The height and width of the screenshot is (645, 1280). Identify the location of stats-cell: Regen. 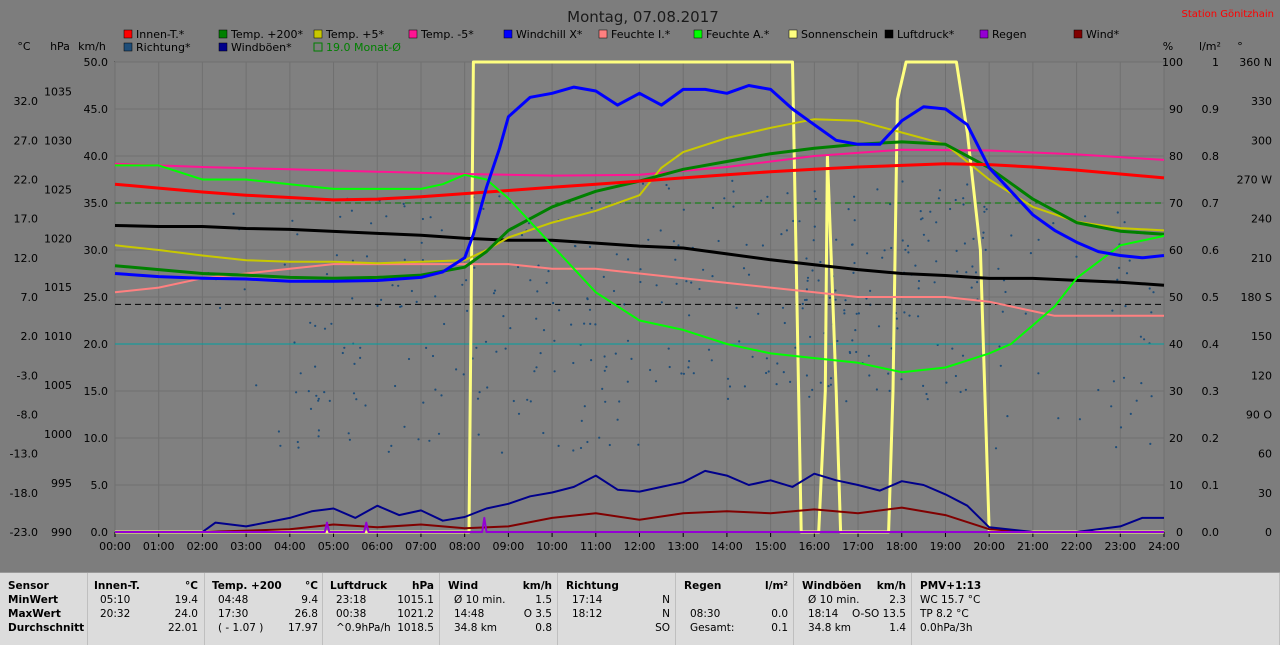
(703, 586).